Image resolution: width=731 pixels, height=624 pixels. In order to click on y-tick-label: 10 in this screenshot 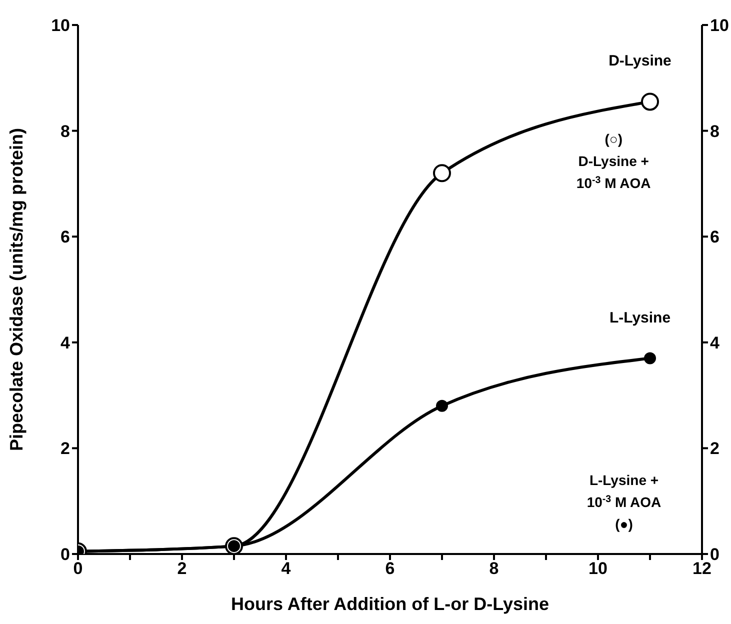, I will do `click(60, 26)`.